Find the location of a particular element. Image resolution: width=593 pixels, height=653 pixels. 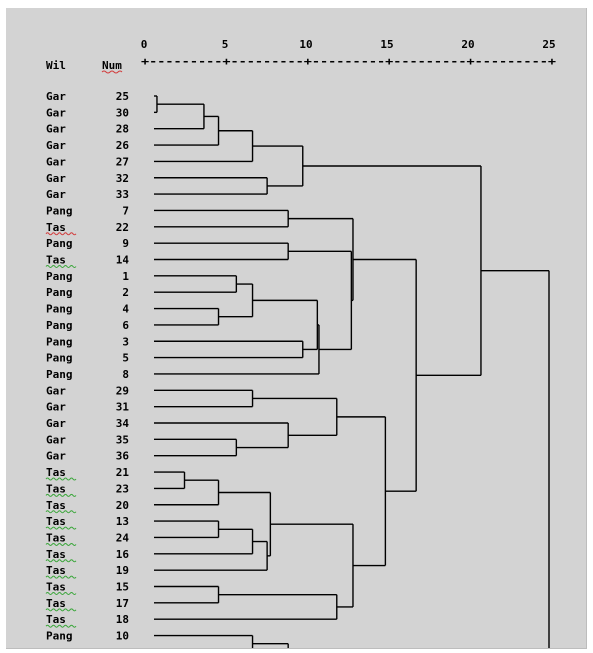

leaf-number-label: 32 is located at coordinates (122, 178).